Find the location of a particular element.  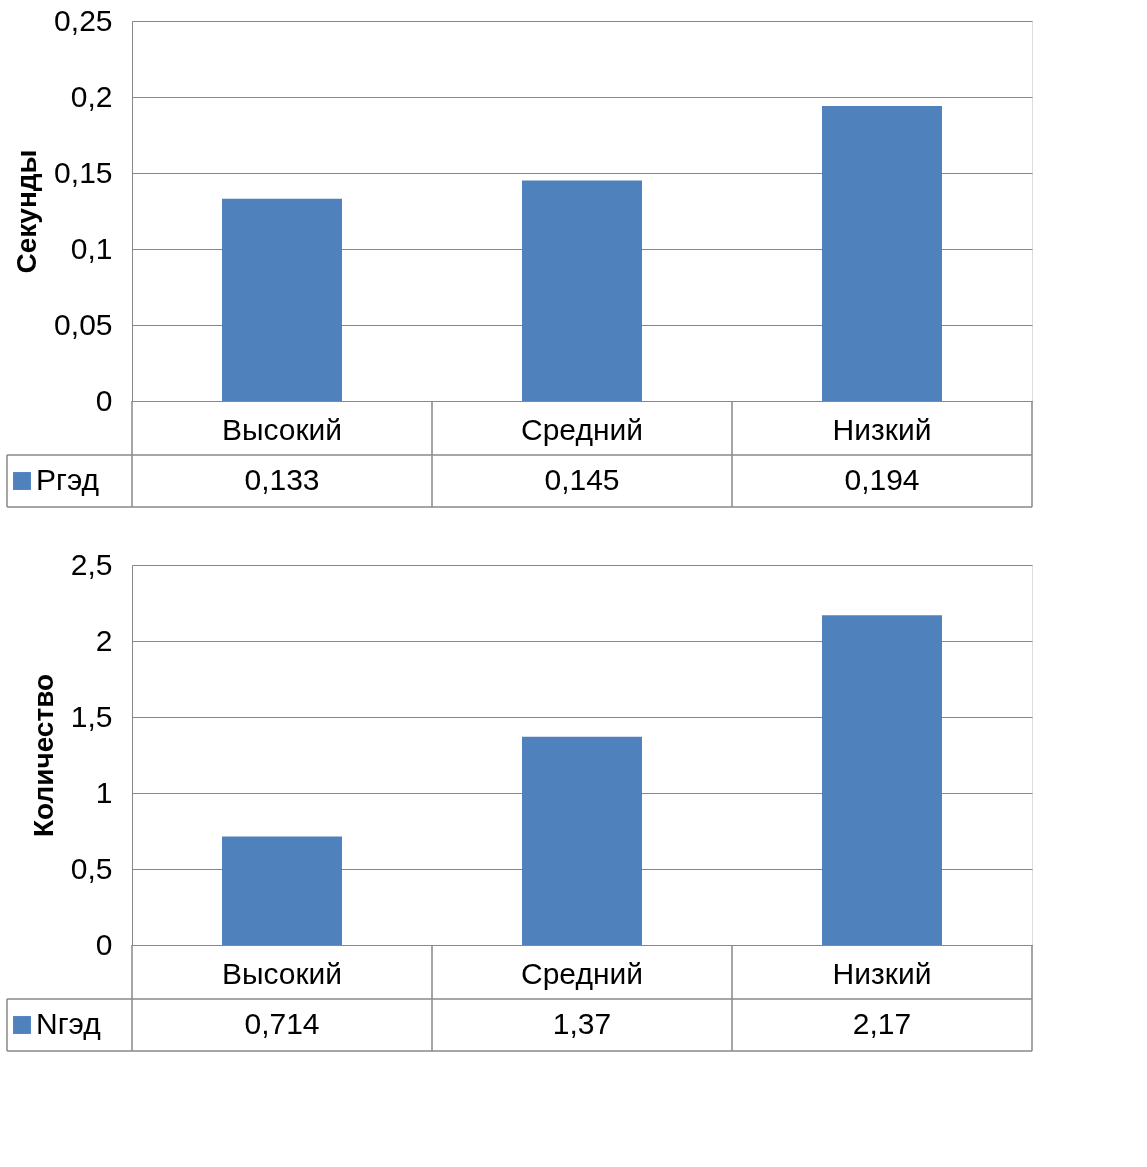

legend-label: Nгэд is located at coordinates (68, 1023).